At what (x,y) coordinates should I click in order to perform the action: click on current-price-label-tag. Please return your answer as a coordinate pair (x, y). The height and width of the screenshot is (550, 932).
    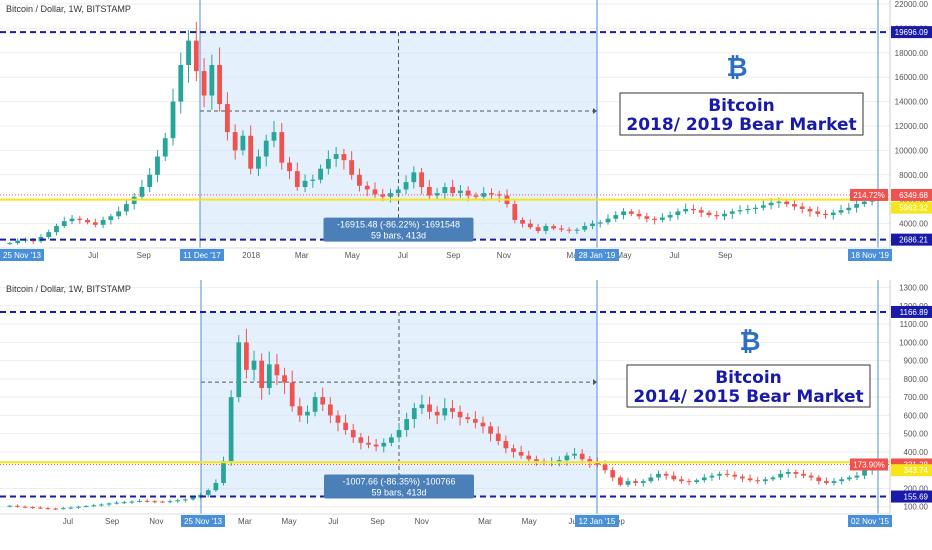
    Looking at the image, I should click on (911, 194).